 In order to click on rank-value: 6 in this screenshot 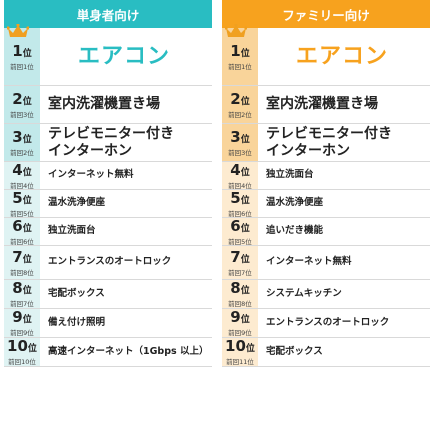, I will do `click(235, 225)`.